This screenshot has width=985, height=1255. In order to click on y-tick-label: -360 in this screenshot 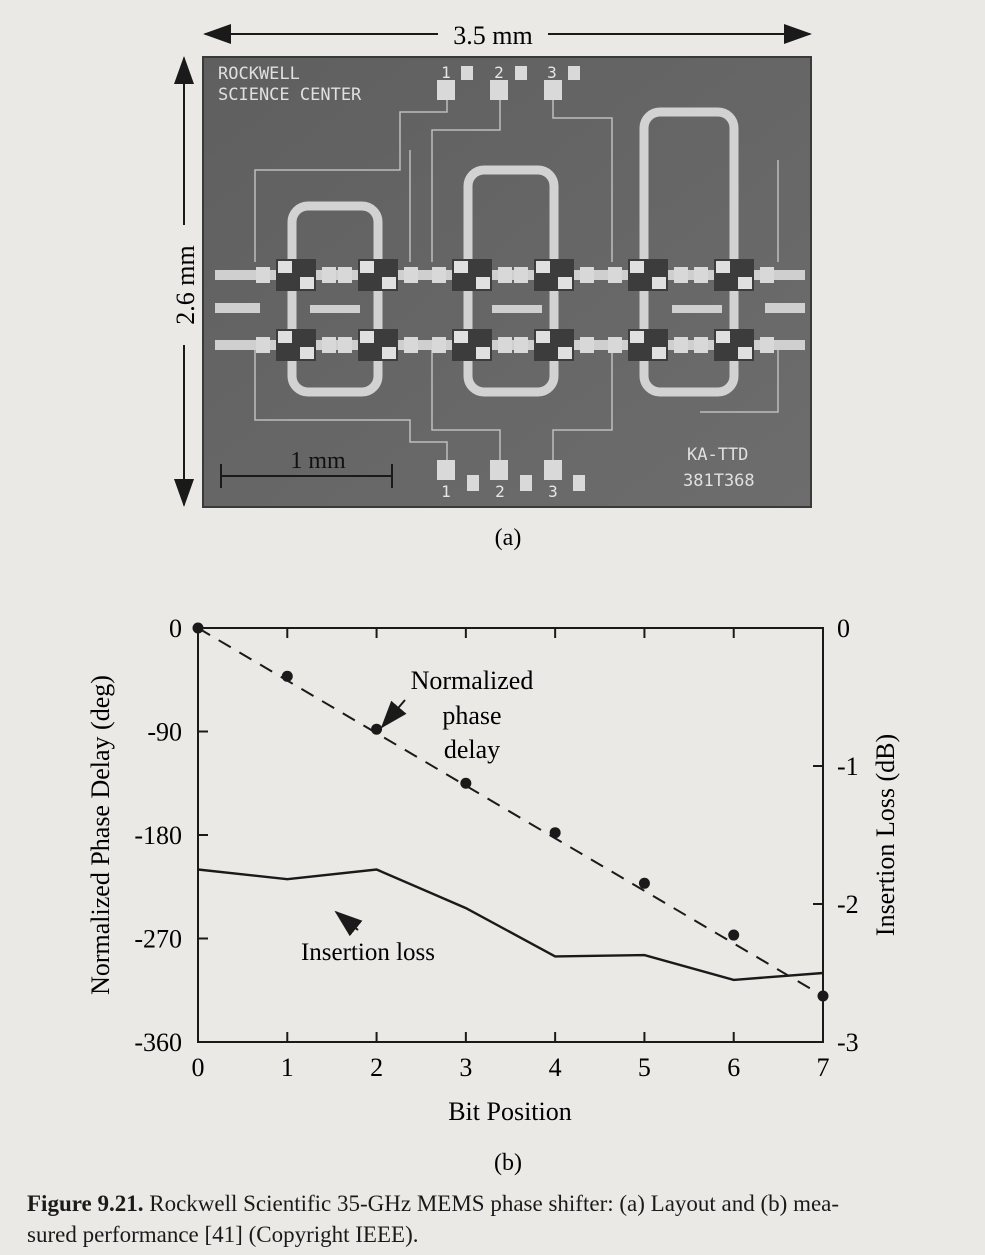, I will do `click(158, 1042)`.